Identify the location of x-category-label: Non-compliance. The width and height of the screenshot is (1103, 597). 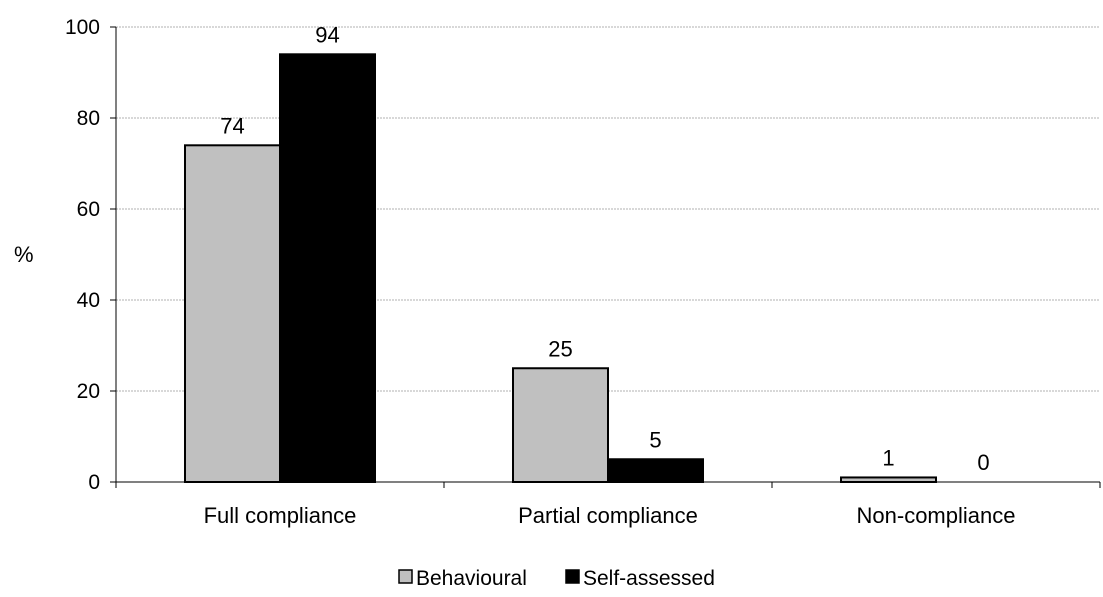
(936, 515).